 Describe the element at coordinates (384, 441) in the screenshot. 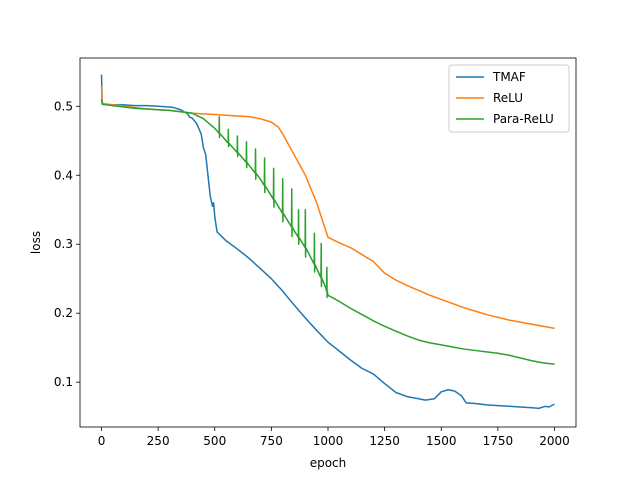

I see `x-tick-label: 1250` at that location.